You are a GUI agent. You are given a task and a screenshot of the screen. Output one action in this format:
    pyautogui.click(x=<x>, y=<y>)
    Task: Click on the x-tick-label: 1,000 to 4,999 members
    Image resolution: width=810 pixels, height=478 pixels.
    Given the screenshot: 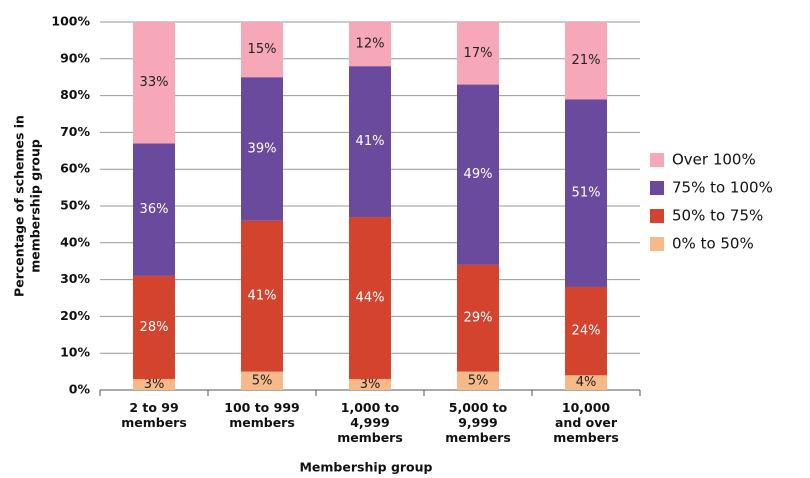 What is the action you would take?
    pyautogui.click(x=370, y=422)
    